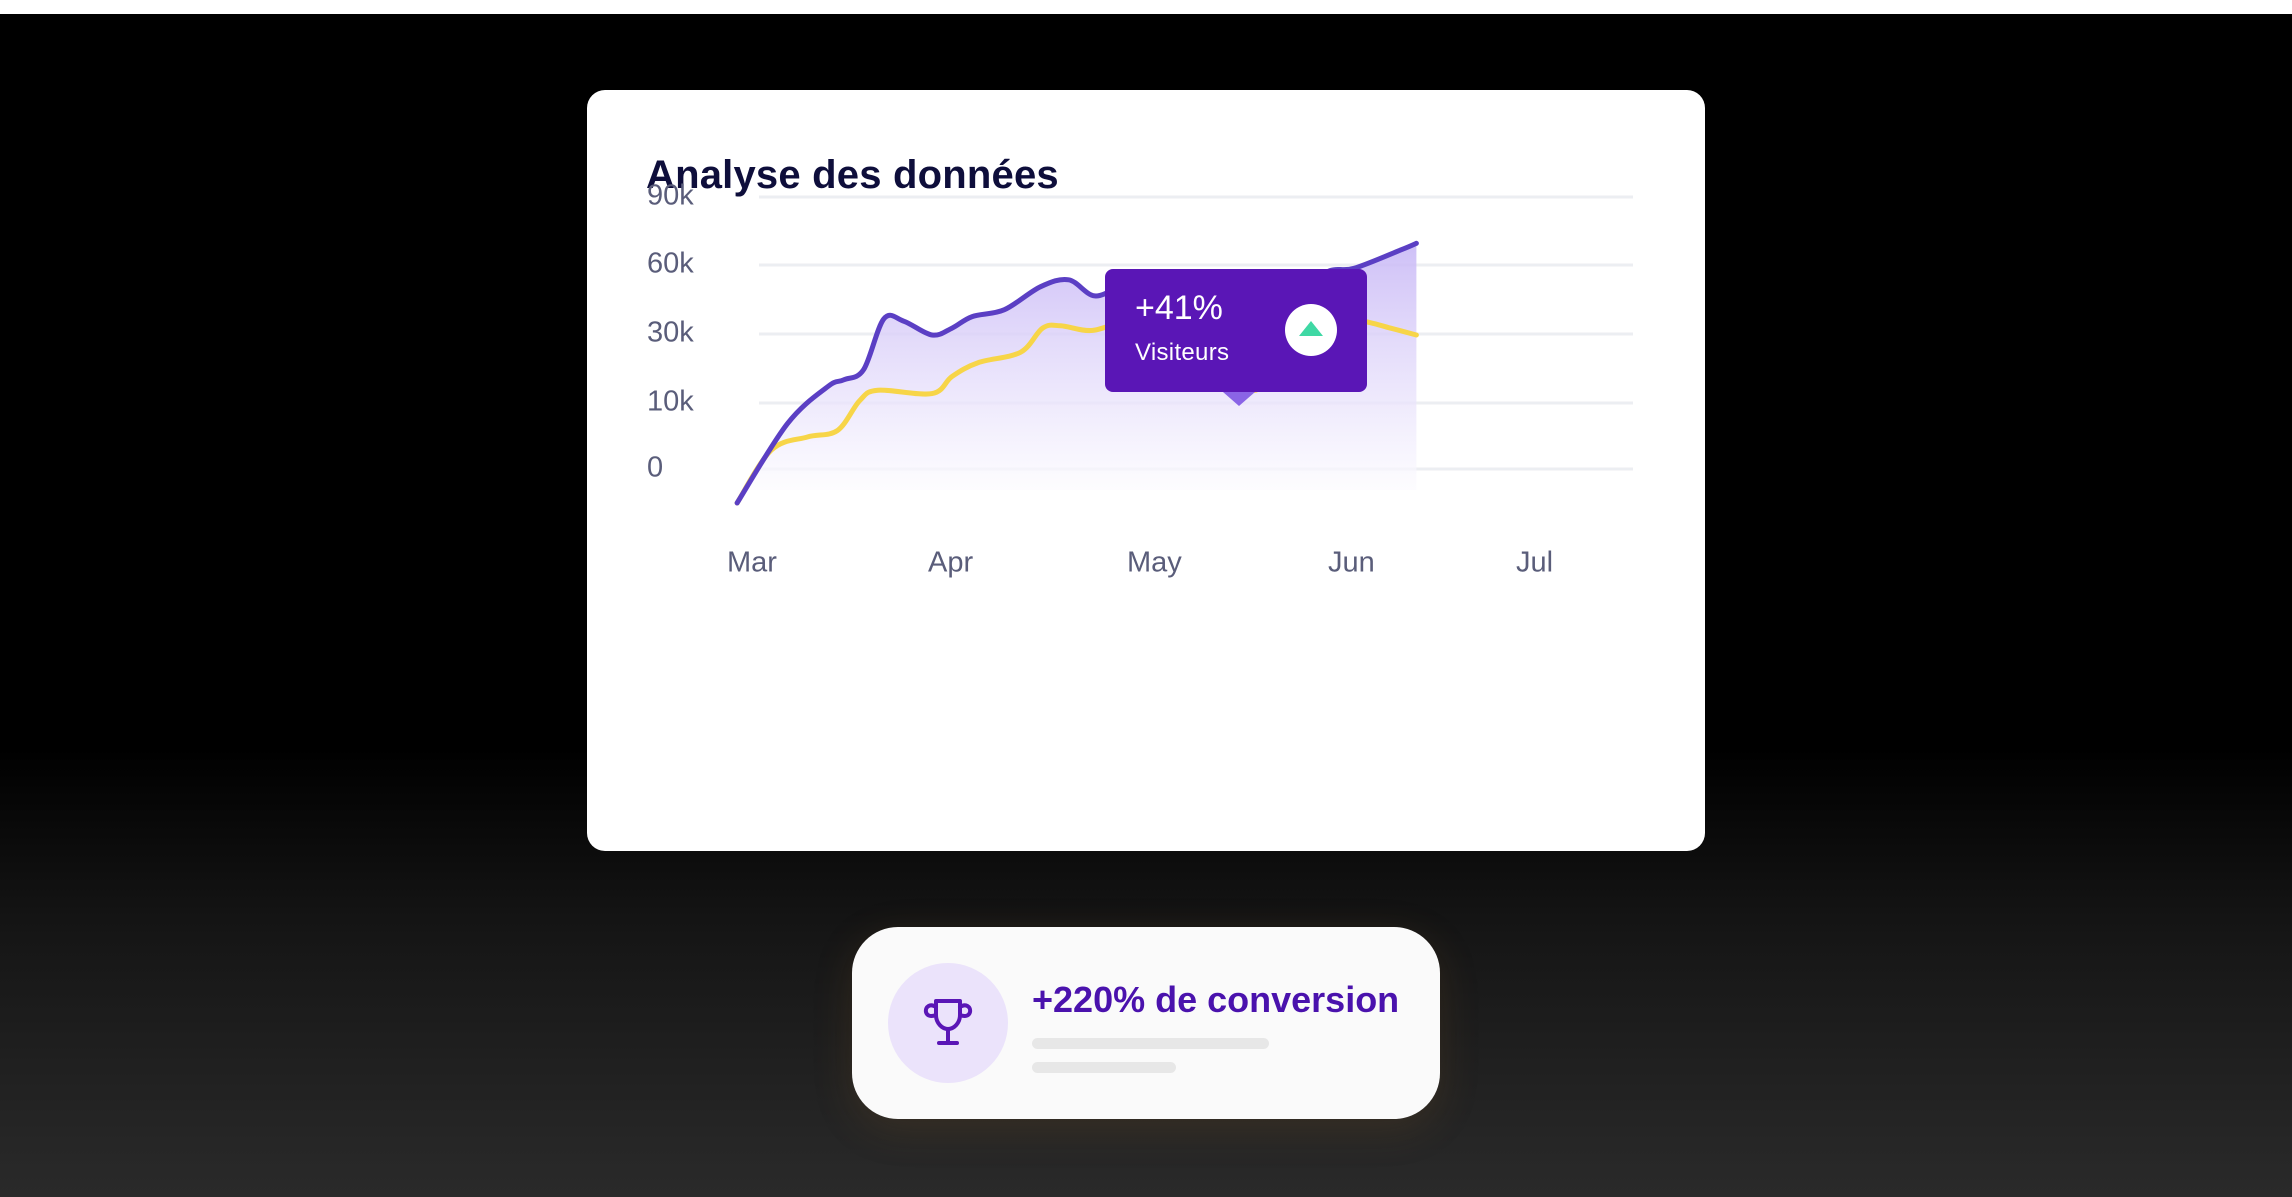  What do you see at coordinates (950, 563) in the screenshot?
I see `x-tick-label: Apr` at bounding box center [950, 563].